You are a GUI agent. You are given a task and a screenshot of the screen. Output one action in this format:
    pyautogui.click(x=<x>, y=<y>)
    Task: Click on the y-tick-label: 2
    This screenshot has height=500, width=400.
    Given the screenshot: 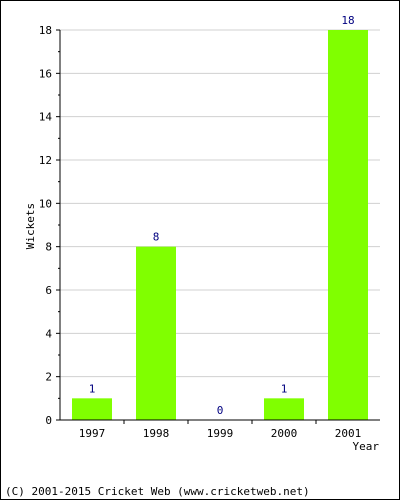 What is the action you would take?
    pyautogui.click(x=48, y=377)
    